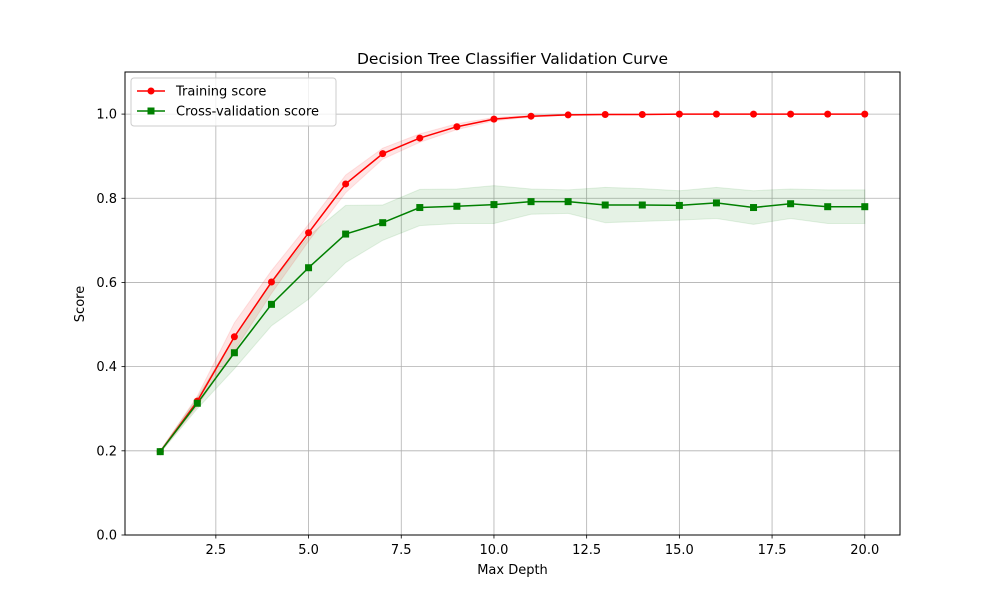 The height and width of the screenshot is (600, 1000). Describe the element at coordinates (106, 199) in the screenshot. I see `y-tick-label: 0.8` at that location.